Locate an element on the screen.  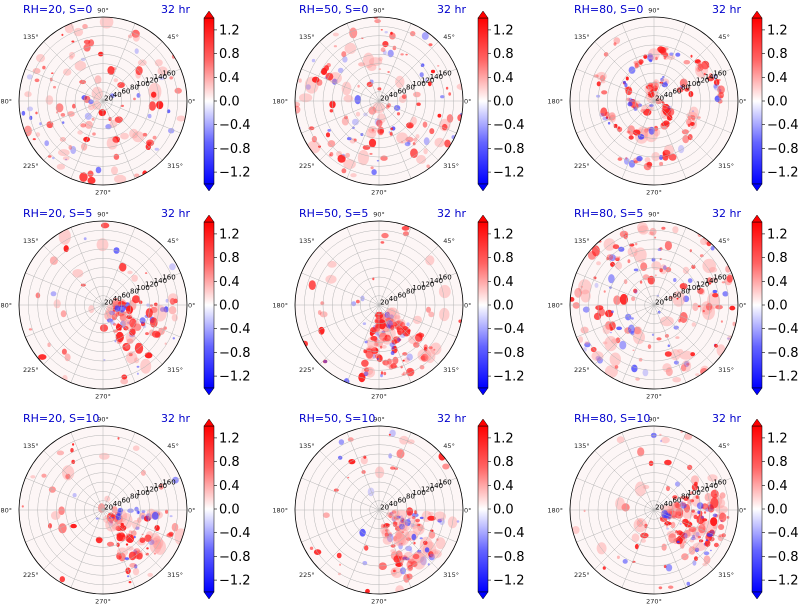
panel-boundary is located at coordinates (103, 510).